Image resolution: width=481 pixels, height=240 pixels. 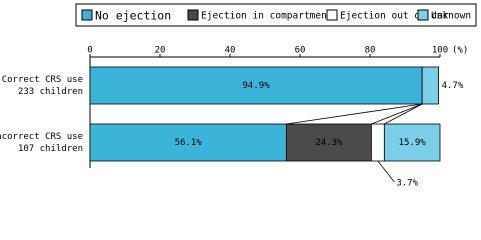 What do you see at coordinates (394, 16) in the screenshot?
I see `legend-label: Ejection out of car` at bounding box center [394, 16].